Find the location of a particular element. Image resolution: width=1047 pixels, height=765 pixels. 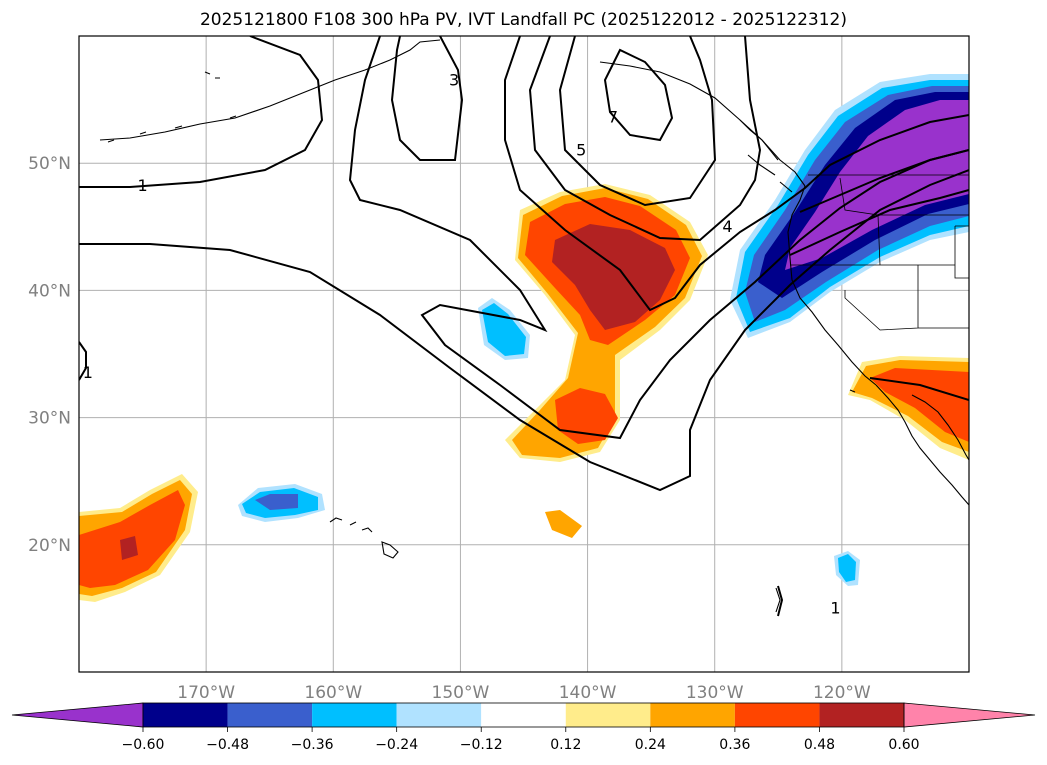

colorbar-tick-label: 0.60 is located at coordinates (903, 745).